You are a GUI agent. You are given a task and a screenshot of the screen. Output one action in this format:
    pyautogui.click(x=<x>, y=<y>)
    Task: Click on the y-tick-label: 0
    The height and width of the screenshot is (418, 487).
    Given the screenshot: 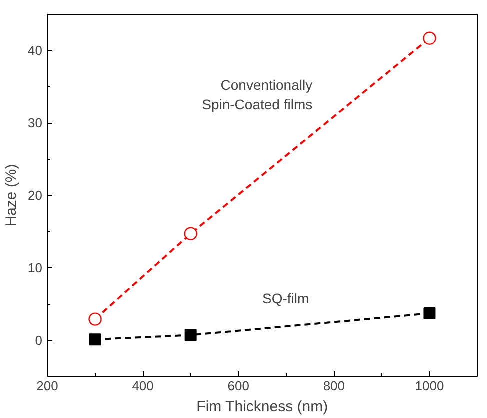 What is the action you would take?
    pyautogui.click(x=39, y=340)
    